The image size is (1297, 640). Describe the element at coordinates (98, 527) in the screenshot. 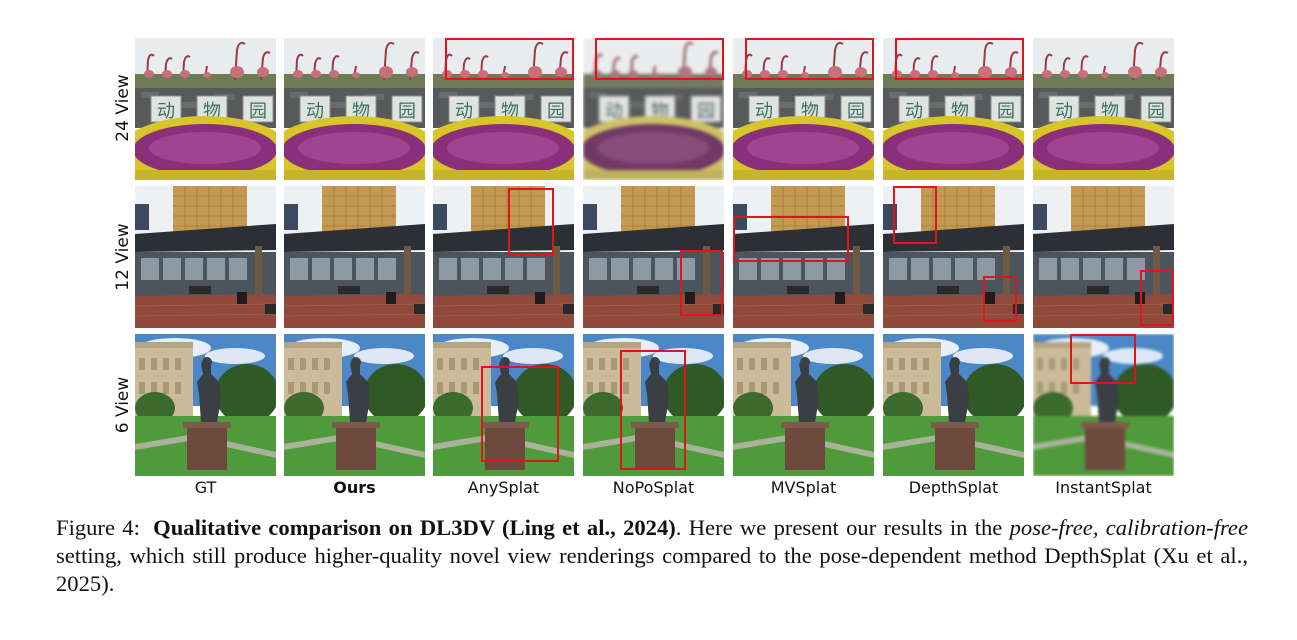

I see `caption-label: Figure 4:` at that location.